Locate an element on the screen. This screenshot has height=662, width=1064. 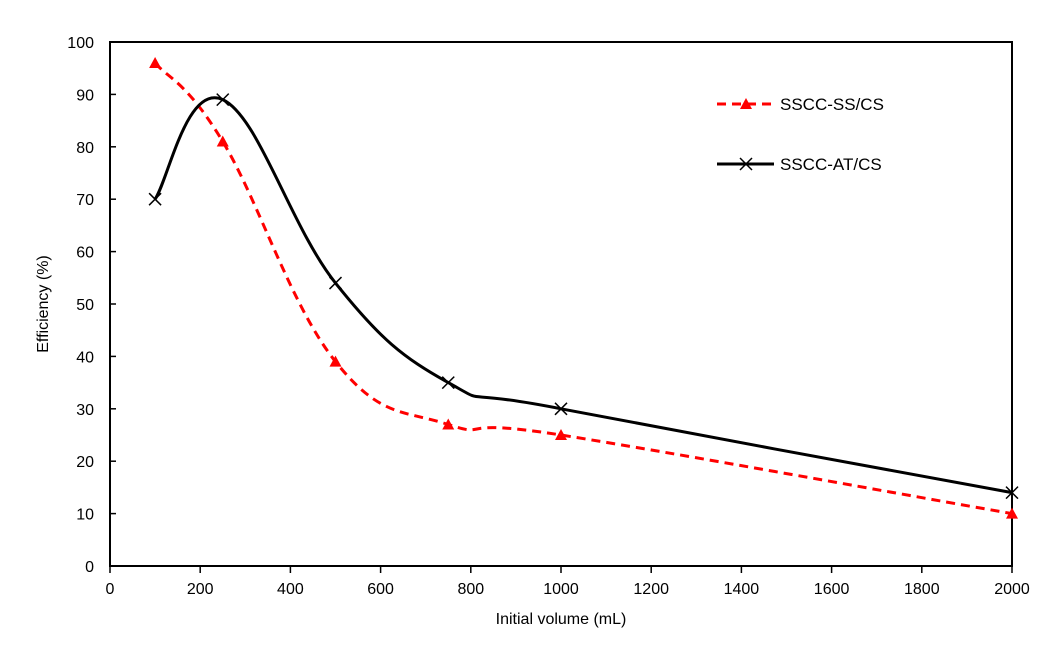
x-axis: 0 200 400 600 800 1000 1200 1400 1600 1800 2000 is located at coordinates (568, 582).